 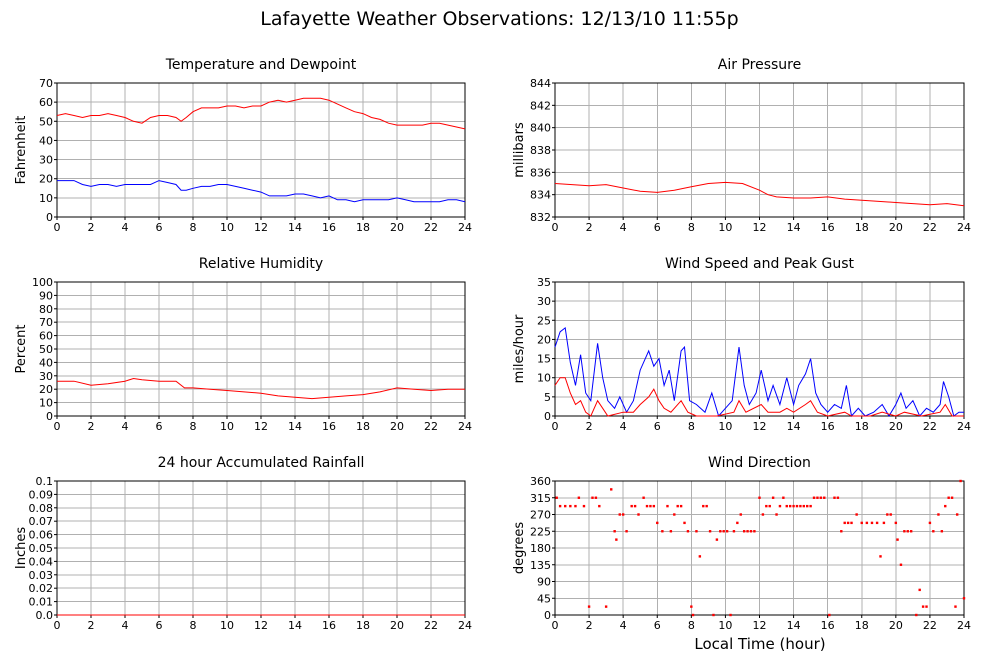 What do you see at coordinates (41, 588) in the screenshot?
I see `y-tick-label: 0.02` at bounding box center [41, 588].